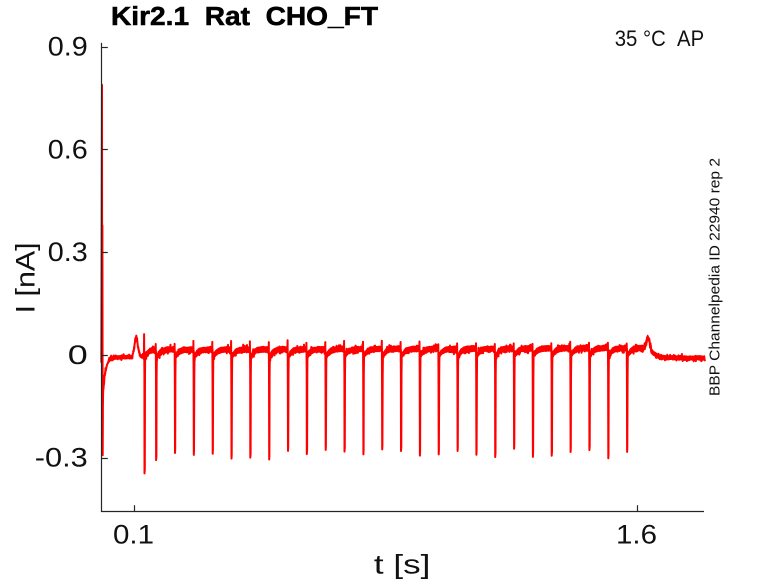  Describe the element at coordinates (78, 355) in the screenshot. I see `svg-text: 0` at that location.